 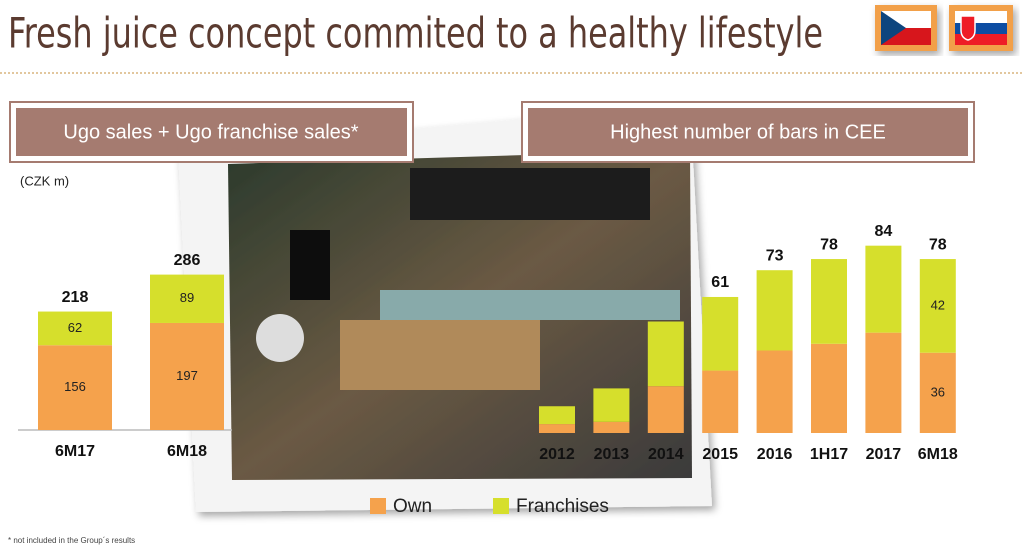 What do you see at coordinates (720, 454) in the screenshot?
I see `x-tick-label: 2015` at bounding box center [720, 454].